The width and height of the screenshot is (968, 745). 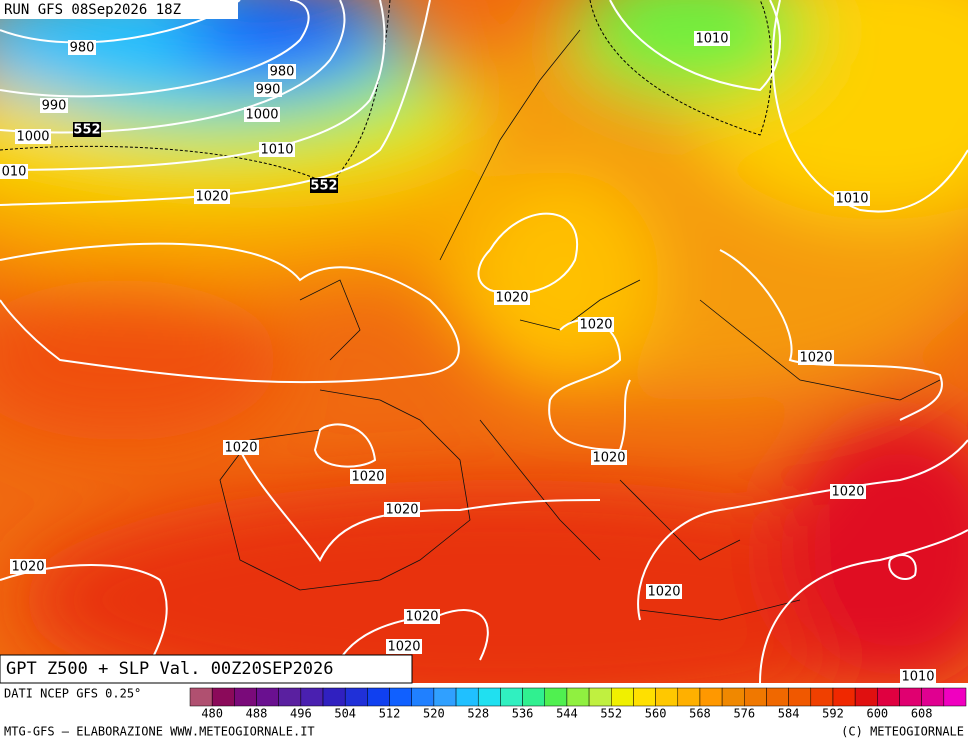 I want to click on footer-right: (C) METEOGIORNALE, so click(x=902, y=732).